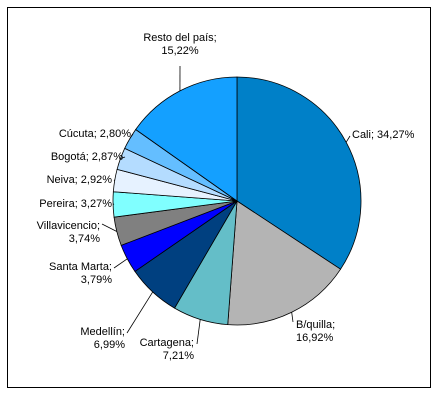  What do you see at coordinates (186, 139) in the screenshot?
I see `pie-slice-resto-del-pa-s` at bounding box center [186, 139].